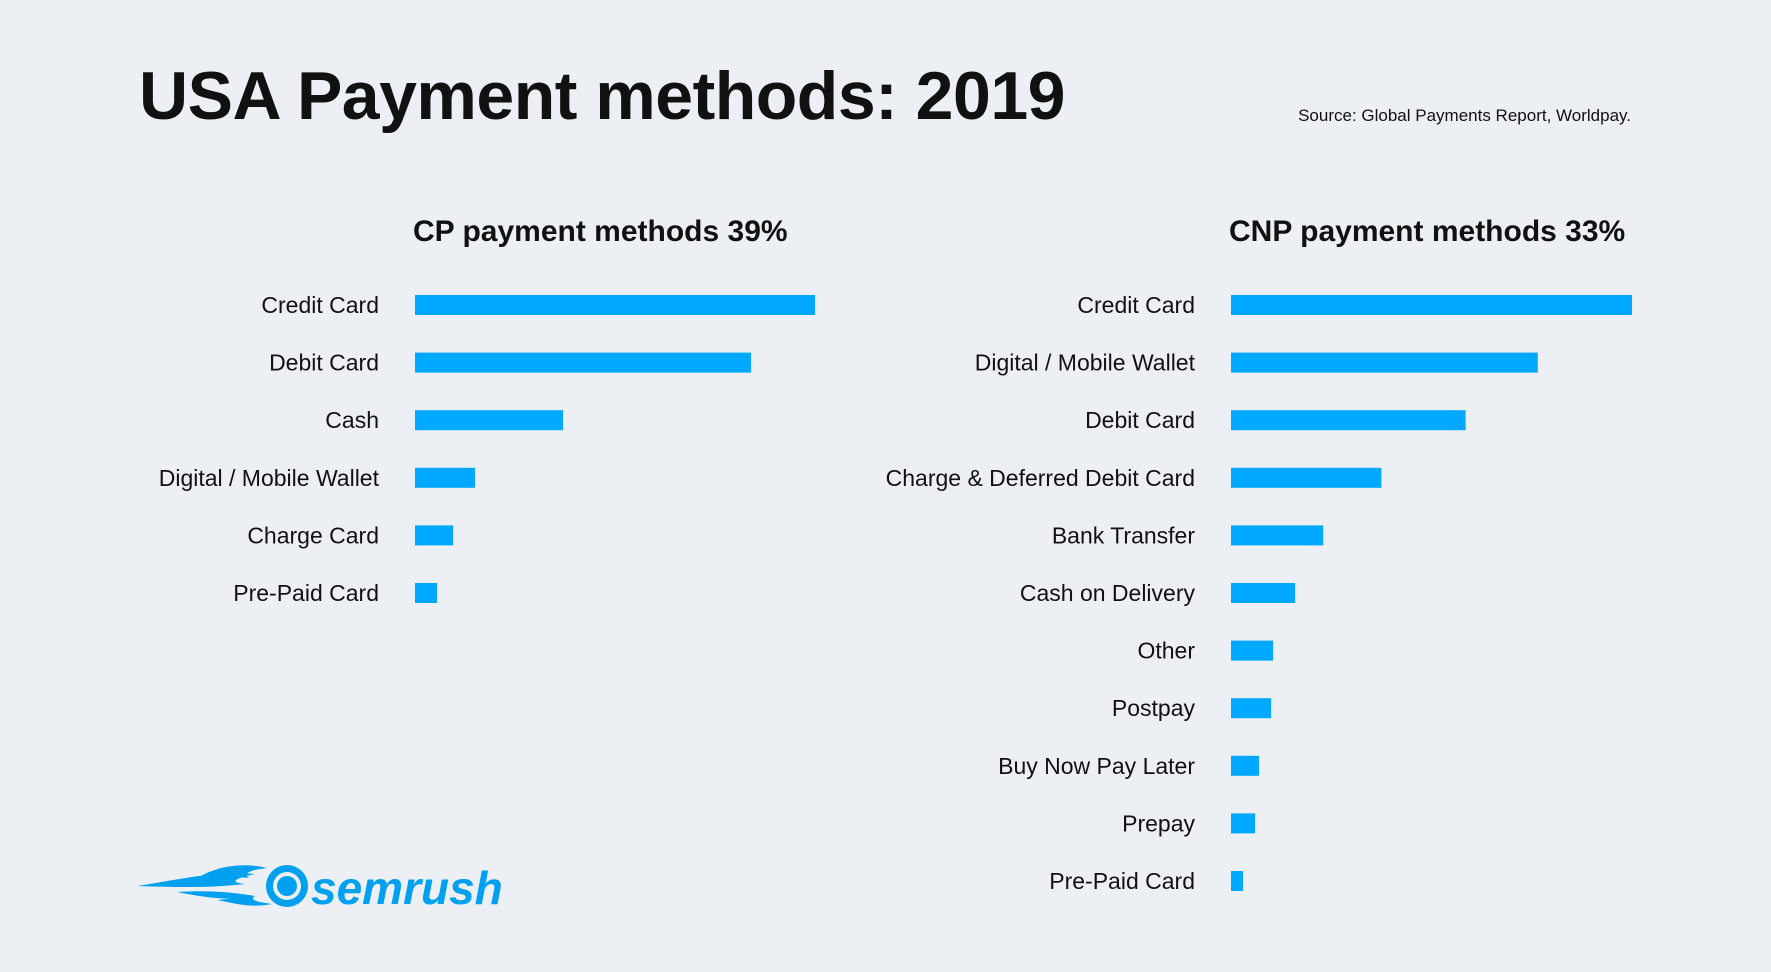  Describe the element at coordinates (1140, 420) in the screenshot. I see `cnp-category-label: Debit Card` at that location.